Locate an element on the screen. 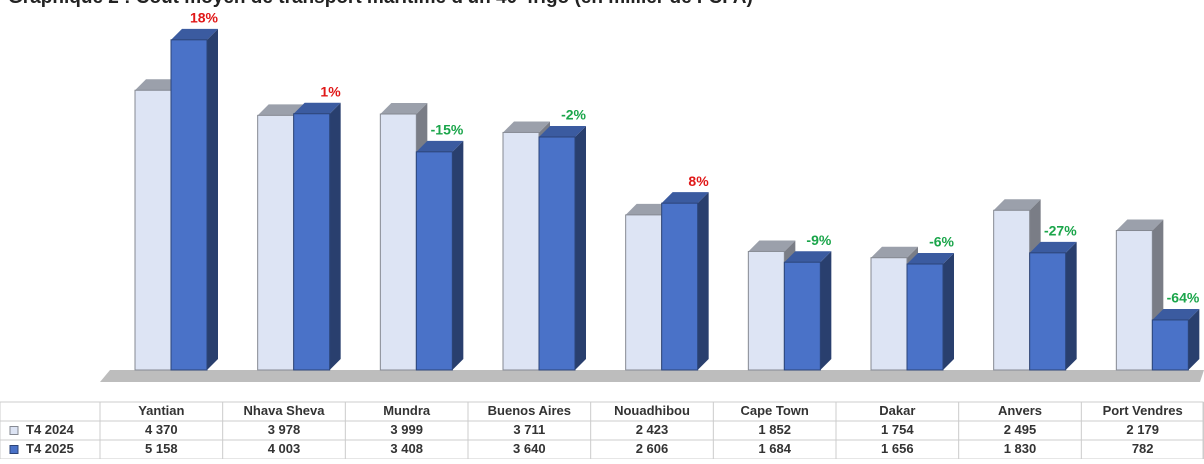 The width and height of the screenshot is (1204, 464). table-value: 3 640 is located at coordinates (529, 448).